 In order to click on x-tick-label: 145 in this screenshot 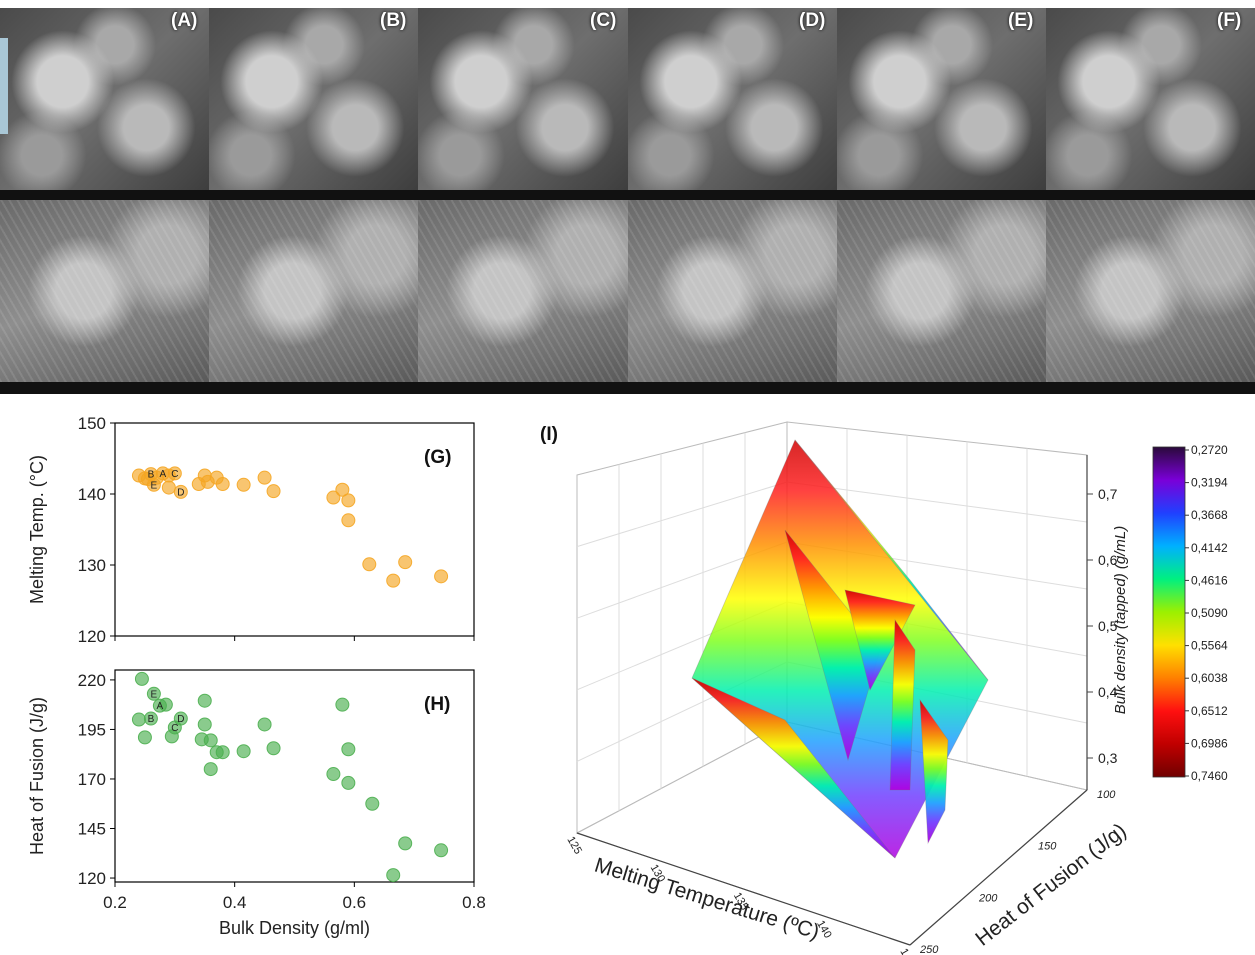, I will do `click(907, 951)`.